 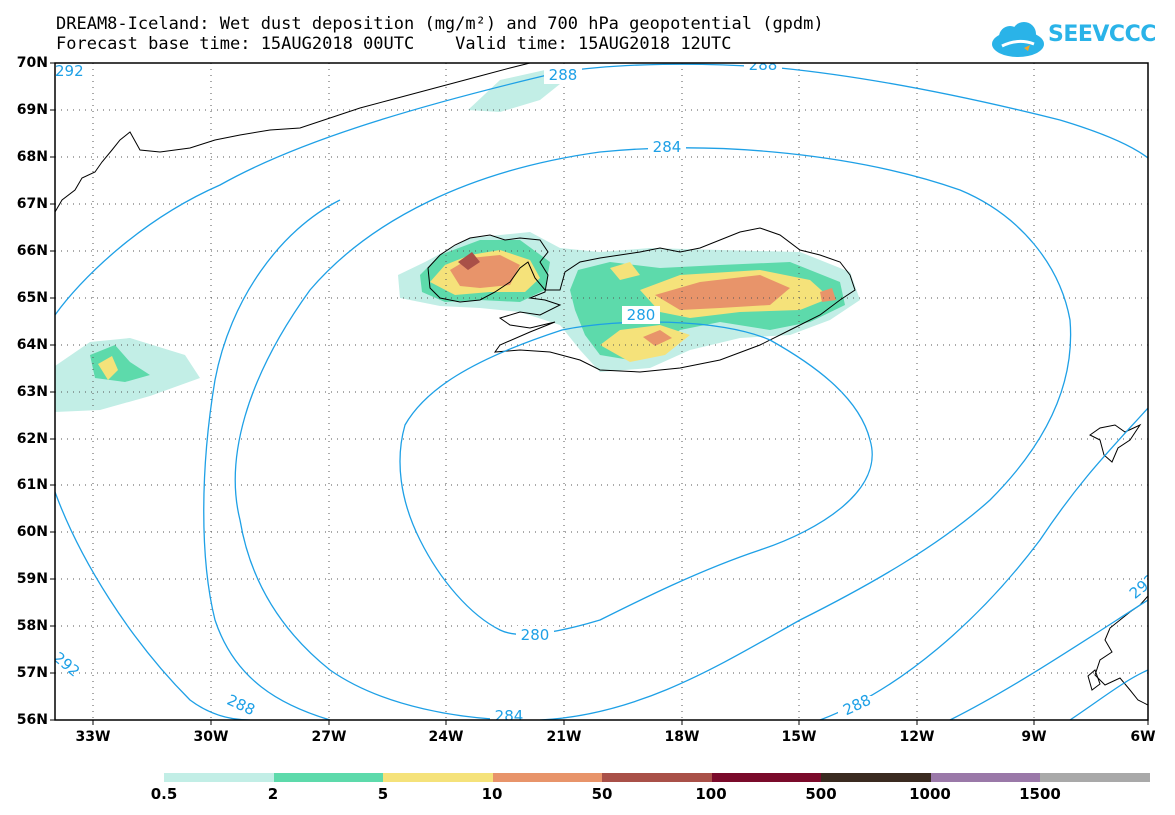 What do you see at coordinates (32, 485) in the screenshot?
I see `lat-label: 61N` at bounding box center [32, 485].